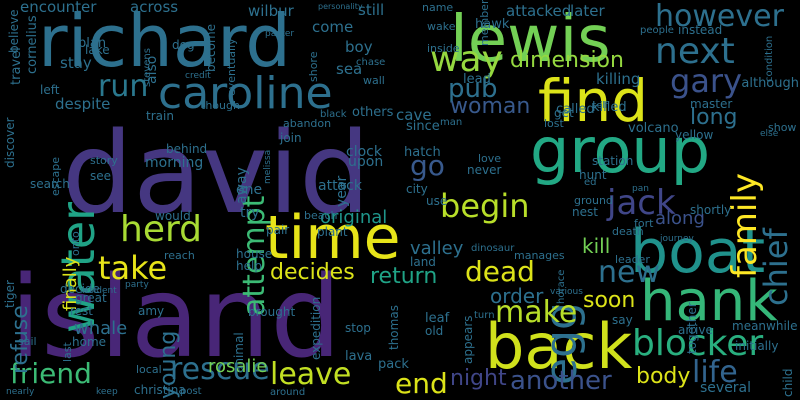  What do you see at coordinates (332, 232) in the screenshot?
I see `cloud-word-plant: plant` at bounding box center [332, 232].